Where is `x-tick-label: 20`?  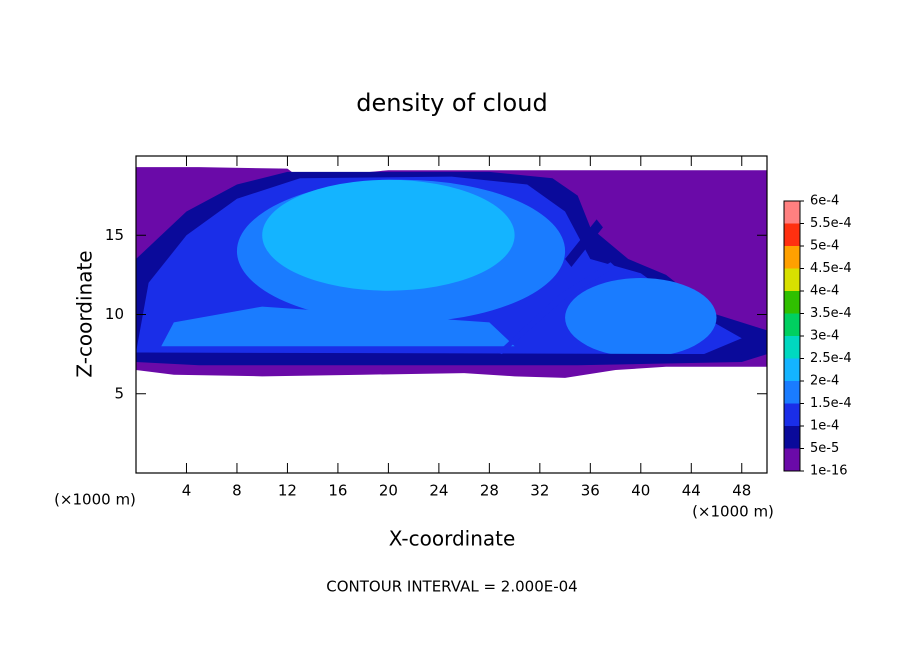
x-tick-label: 20 is located at coordinates (388, 491).